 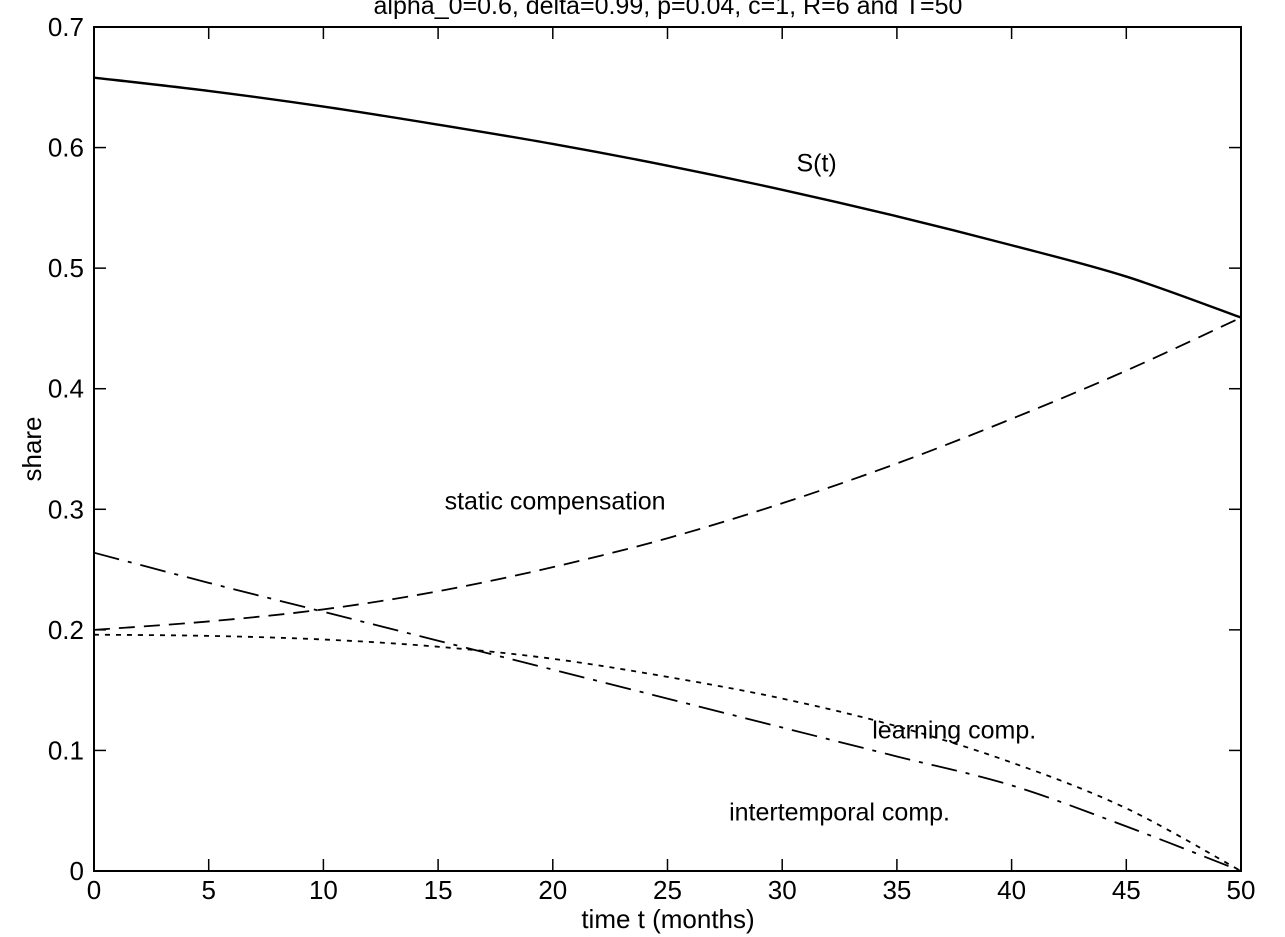 What do you see at coordinates (438, 890) in the screenshot?
I see `x-tick-label: 15` at bounding box center [438, 890].